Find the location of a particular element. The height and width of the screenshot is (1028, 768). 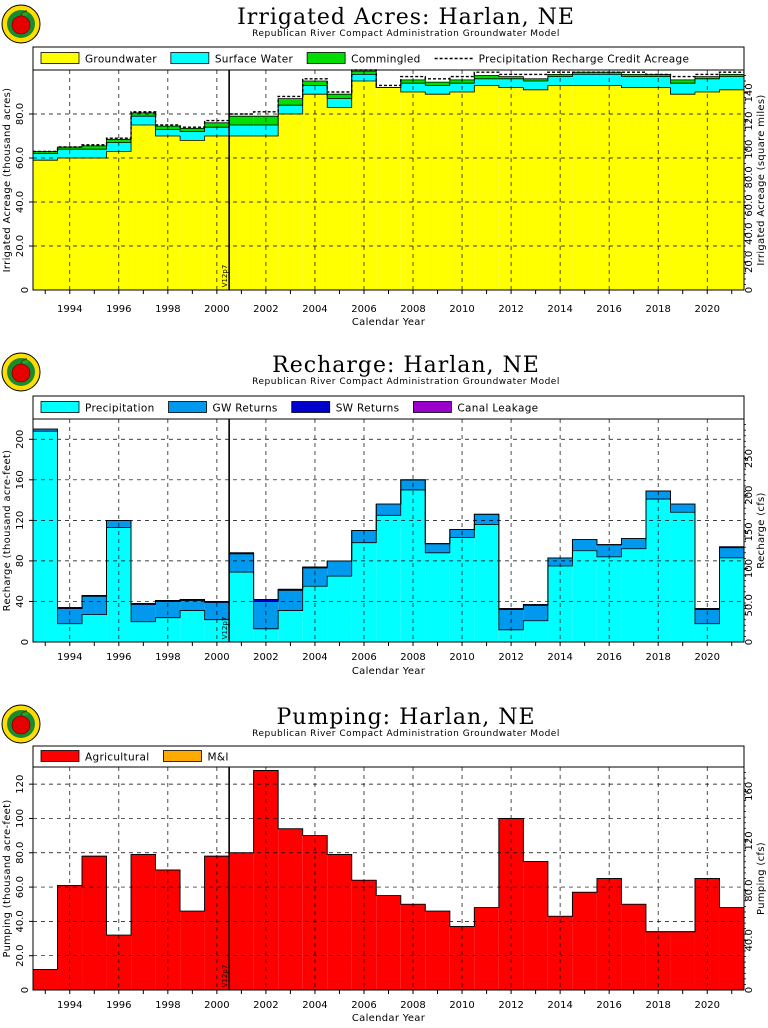

x-tick-label: 2012 is located at coordinates (510, 1005).